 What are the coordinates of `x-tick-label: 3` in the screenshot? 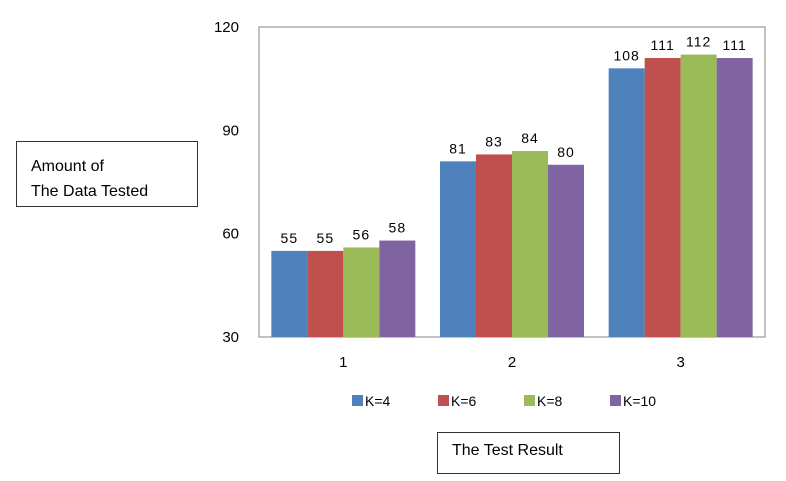 It's located at (680, 362).